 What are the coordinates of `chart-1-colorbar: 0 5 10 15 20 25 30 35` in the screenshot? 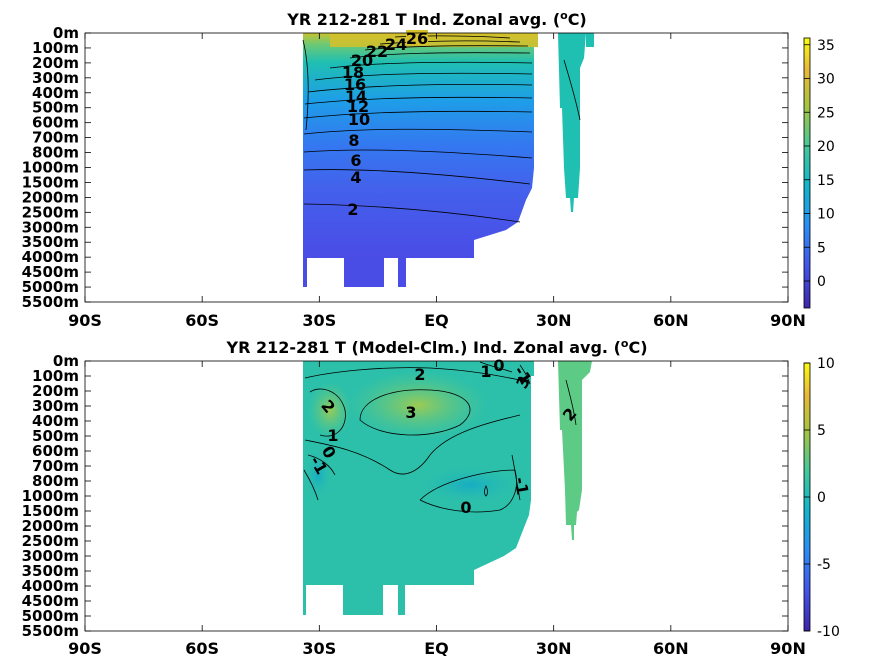 It's located at (819, 173).